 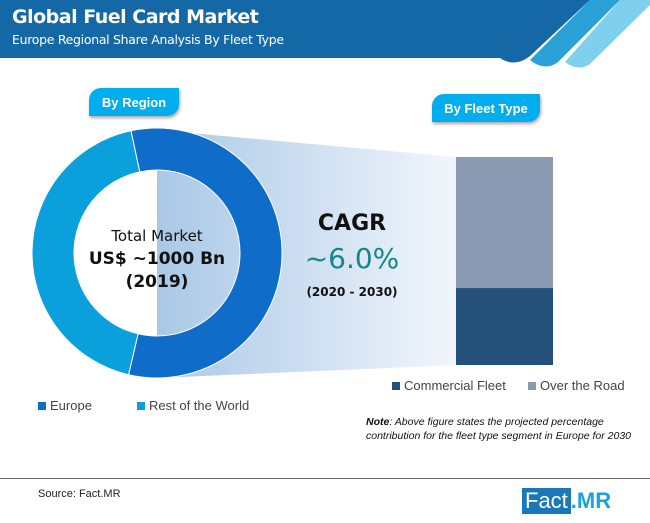 What do you see at coordinates (582, 385) in the screenshot?
I see `legend-label: Over the Road` at bounding box center [582, 385].